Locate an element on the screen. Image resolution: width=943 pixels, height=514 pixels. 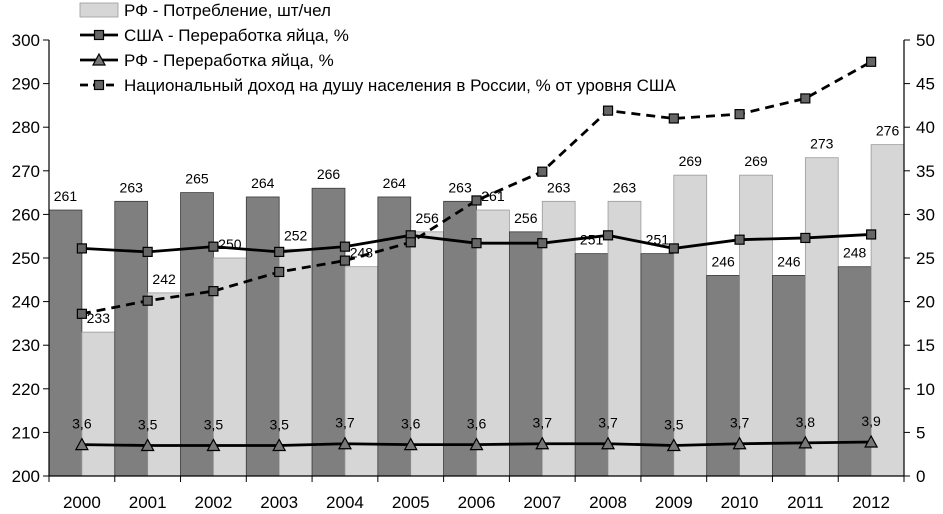
bar-light-2000 is located at coordinates (98, 404).